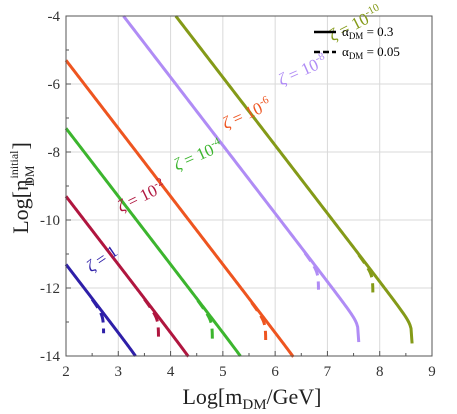 The height and width of the screenshot is (414, 457). I want to click on y-axis-label-main: Log[η, so click(20, 207).